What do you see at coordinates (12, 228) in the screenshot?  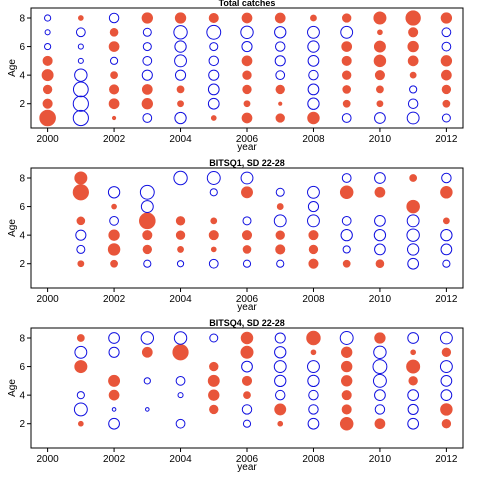 I see `y-axis-label: Age` at bounding box center [12, 228].